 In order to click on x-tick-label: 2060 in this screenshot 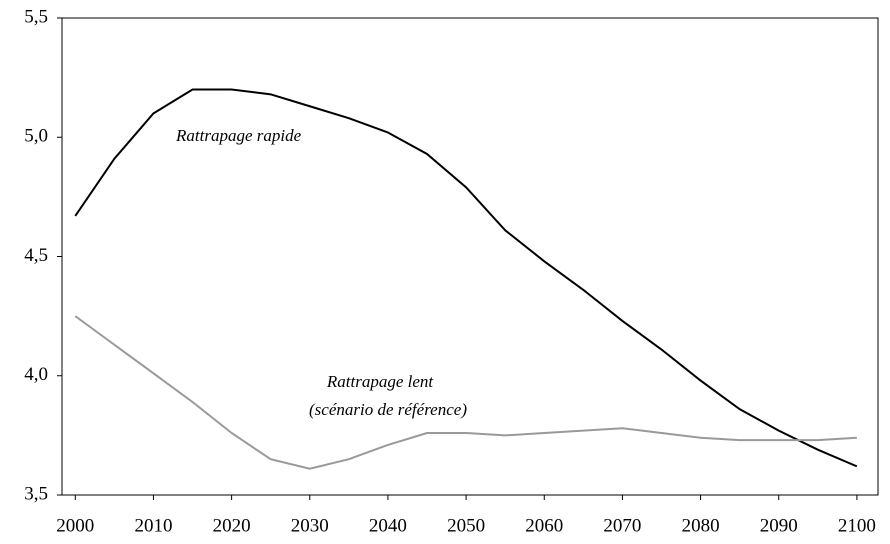, I will do `click(544, 525)`.